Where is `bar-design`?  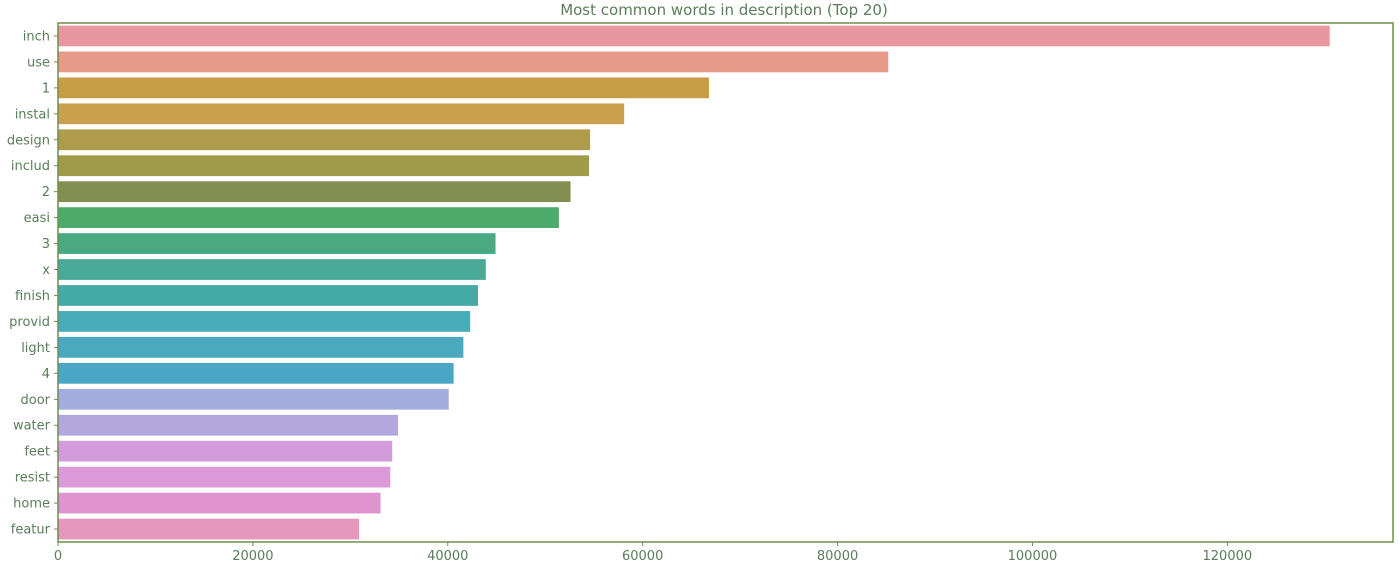
bar-design is located at coordinates (324, 140).